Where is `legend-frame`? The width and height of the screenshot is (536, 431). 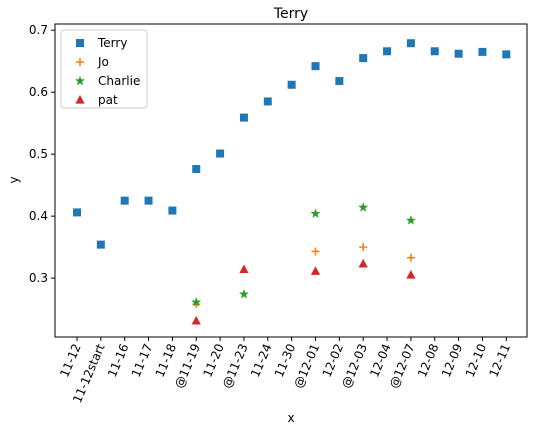
legend-frame is located at coordinates (104, 69).